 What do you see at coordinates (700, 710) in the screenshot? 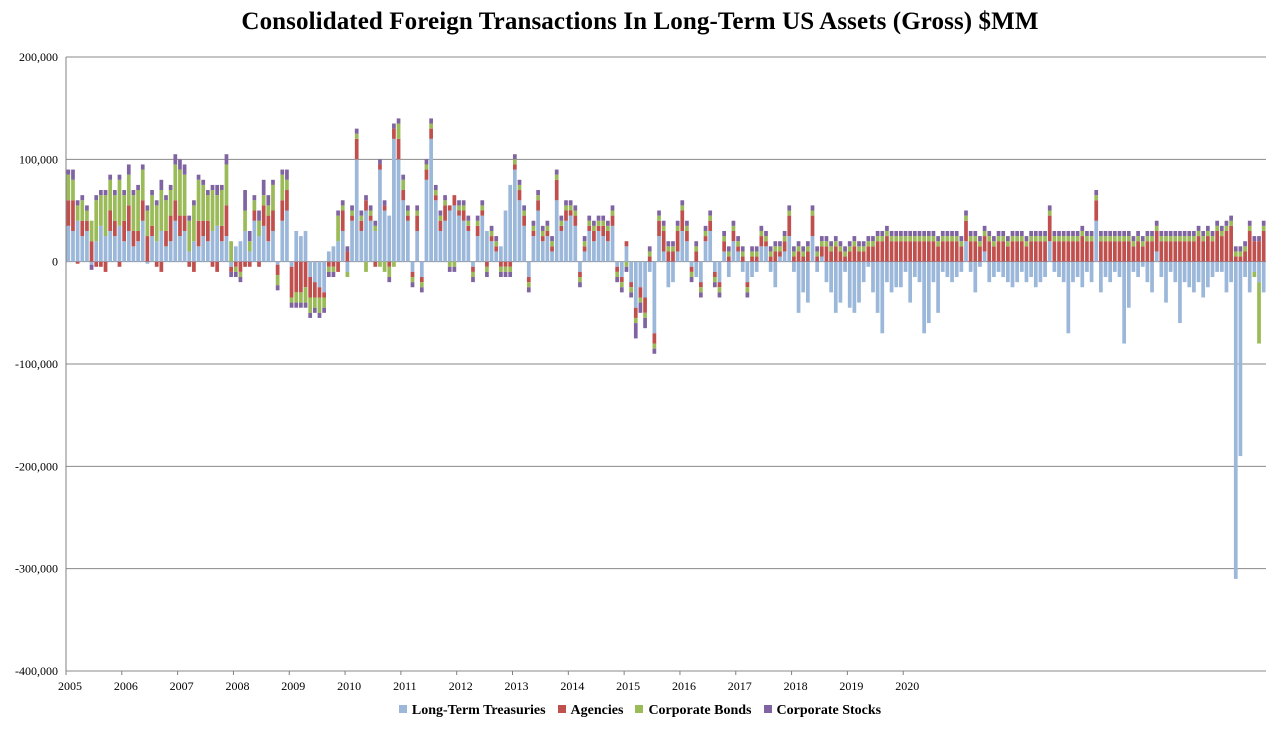
I see `legend-label: Corporate Bonds` at bounding box center [700, 710].